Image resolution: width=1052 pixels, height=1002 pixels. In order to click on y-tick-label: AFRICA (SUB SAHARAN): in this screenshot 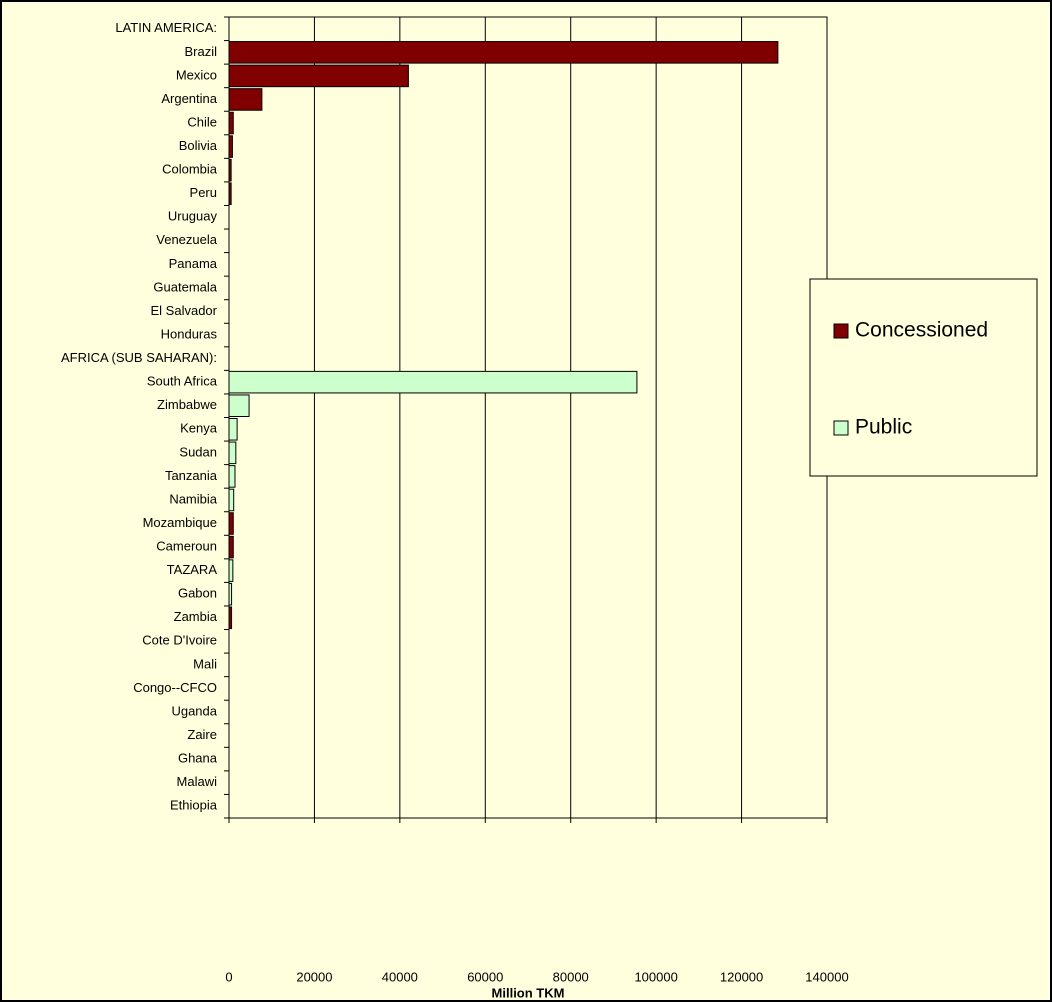, I will do `click(139, 357)`.